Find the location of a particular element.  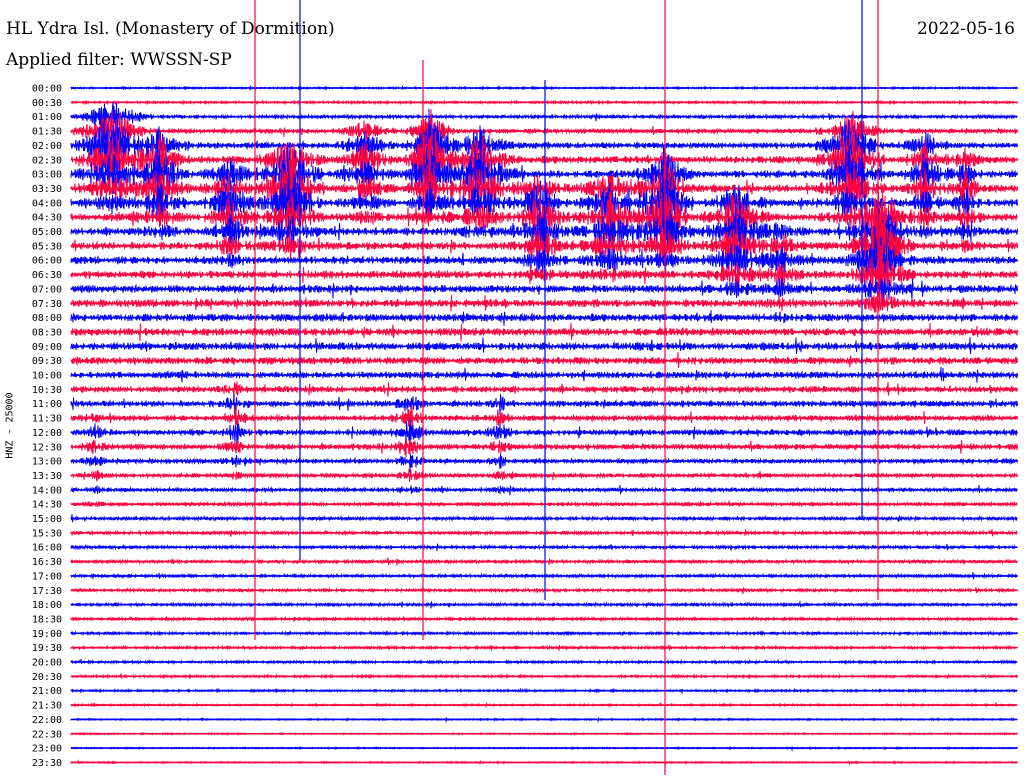

time-label-2230: 22:30 is located at coordinates (47, 734).